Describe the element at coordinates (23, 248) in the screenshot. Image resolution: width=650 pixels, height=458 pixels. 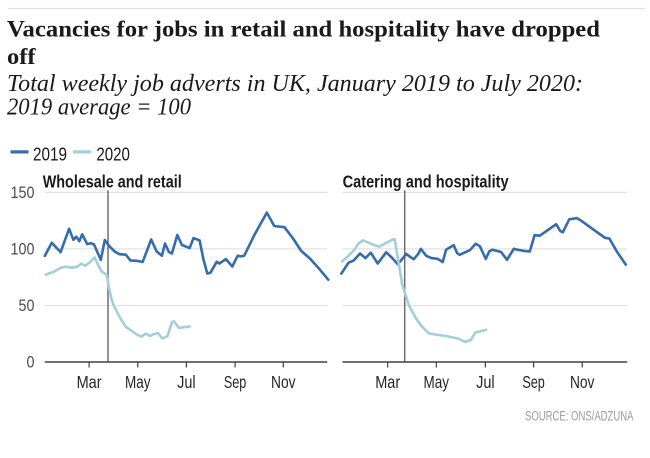
I see `svg-text: 100` at that location.